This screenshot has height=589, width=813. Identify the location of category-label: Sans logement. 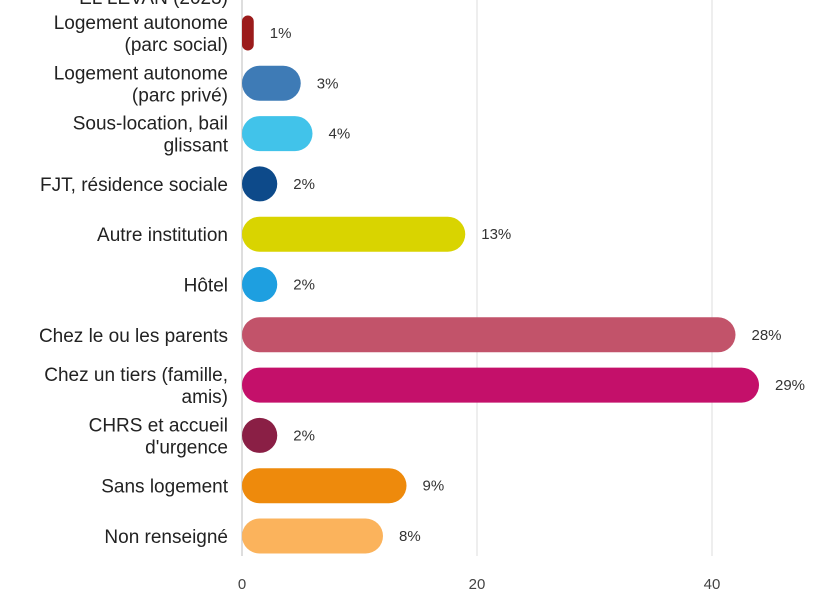
(164, 487).